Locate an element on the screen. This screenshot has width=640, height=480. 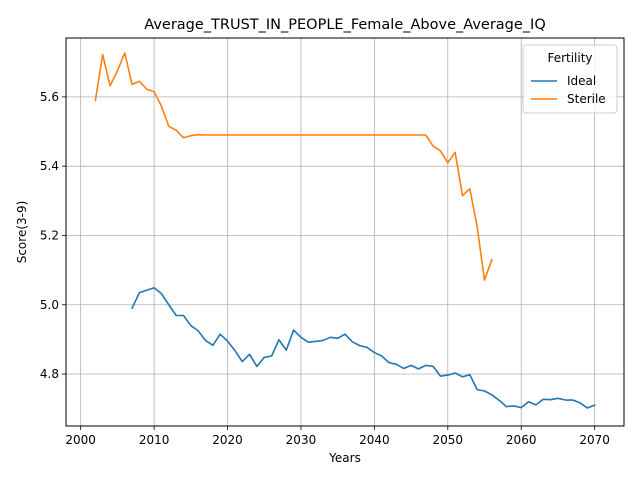
legend-box is located at coordinates (570, 79).